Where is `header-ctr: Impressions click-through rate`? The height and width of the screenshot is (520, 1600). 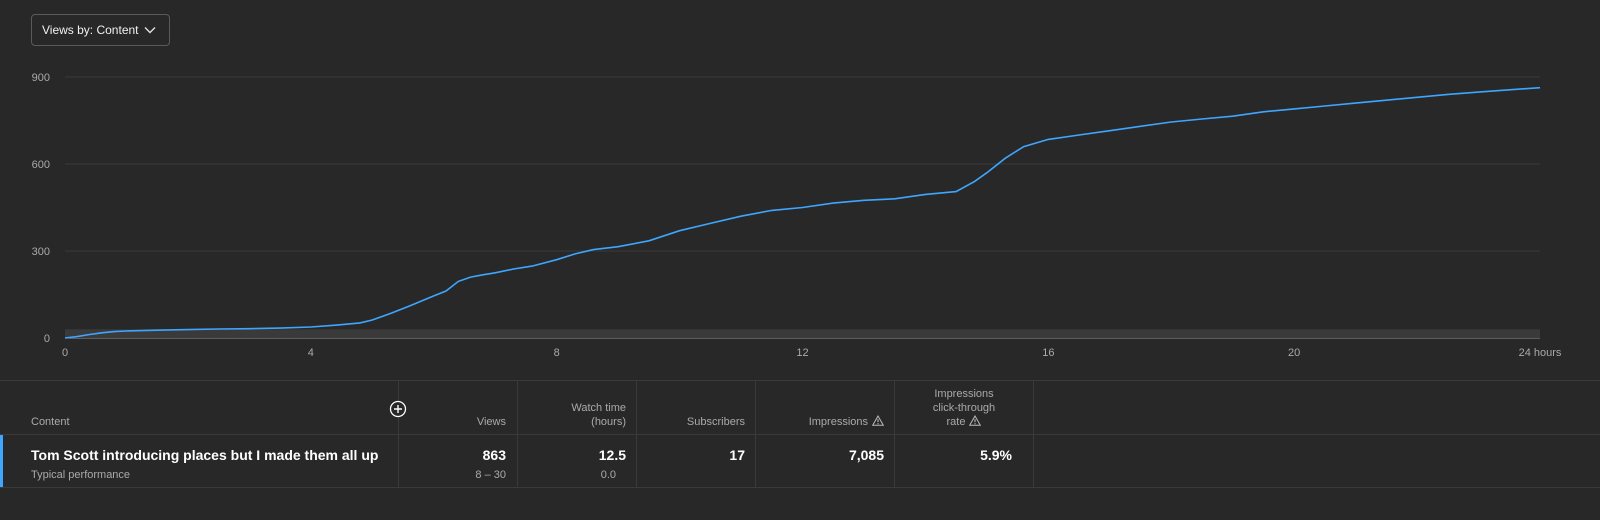
header-ctr: Impressions click-through rate is located at coordinates (964, 408).